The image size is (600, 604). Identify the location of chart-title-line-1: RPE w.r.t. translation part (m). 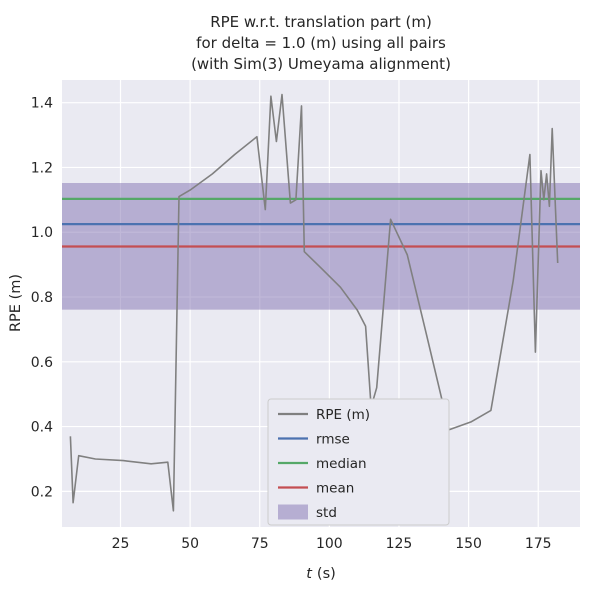
(321, 22).